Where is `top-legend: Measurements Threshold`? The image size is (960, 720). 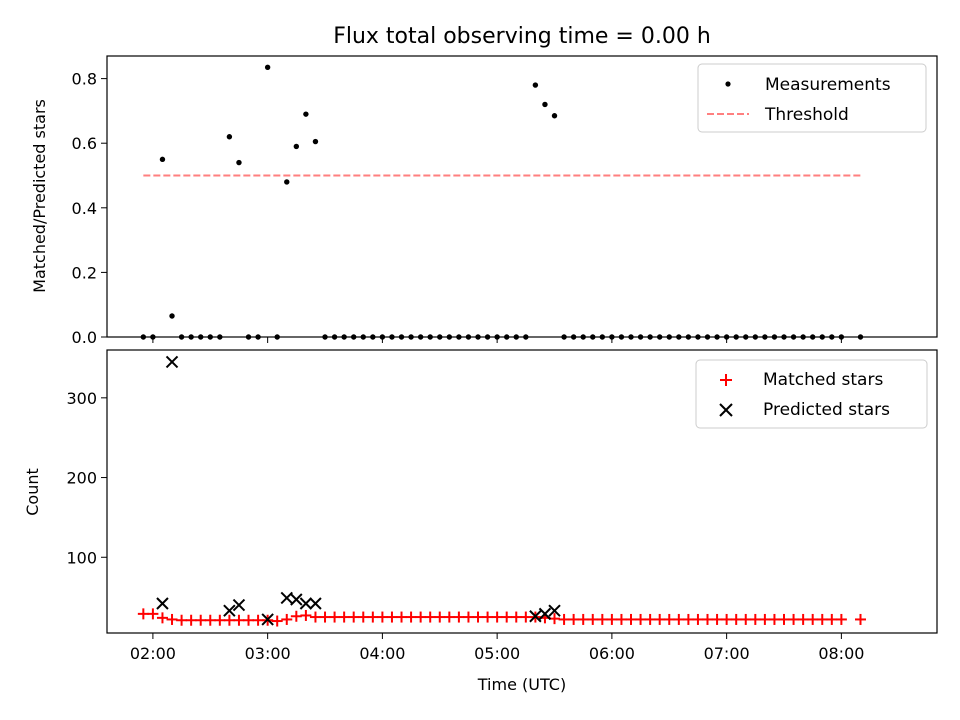
top-legend: Measurements Threshold is located at coordinates (812, 98).